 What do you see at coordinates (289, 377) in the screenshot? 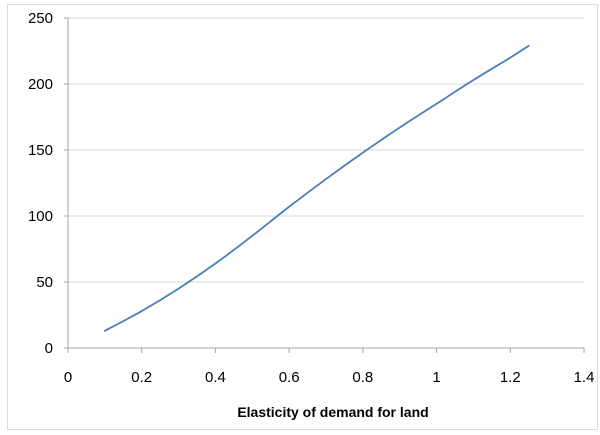
I see `x-tick-label-3: 0.6` at bounding box center [289, 377].